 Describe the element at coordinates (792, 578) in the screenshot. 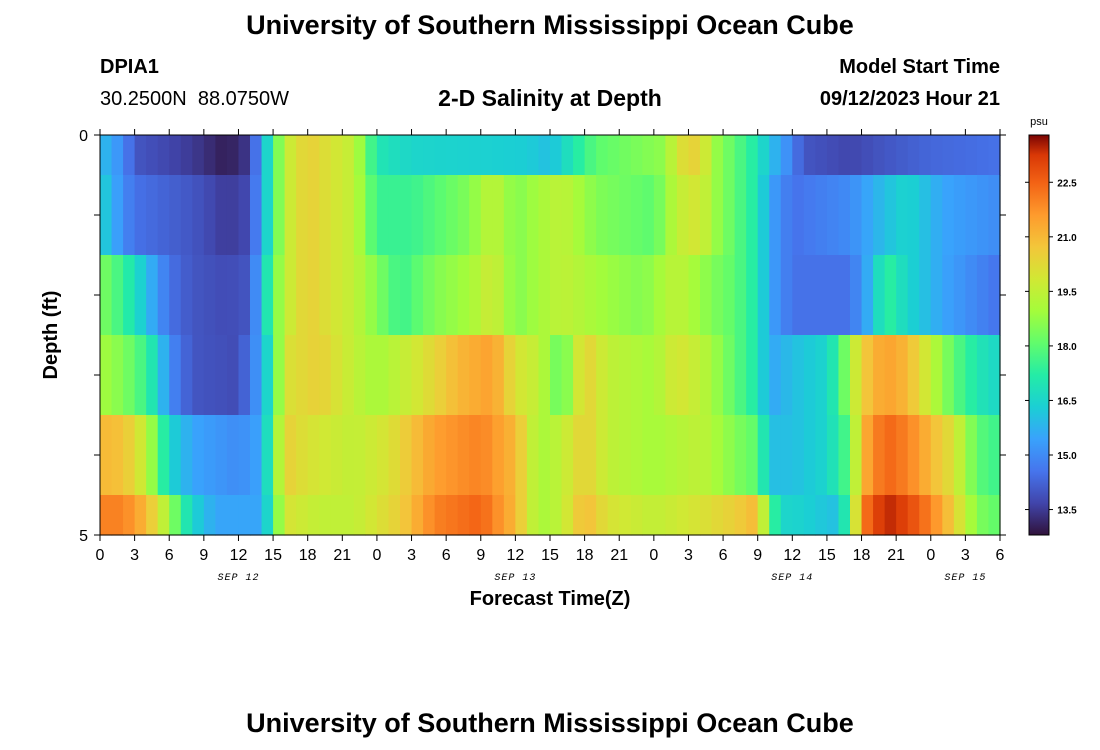

I see `date-label: SEP 14` at that location.